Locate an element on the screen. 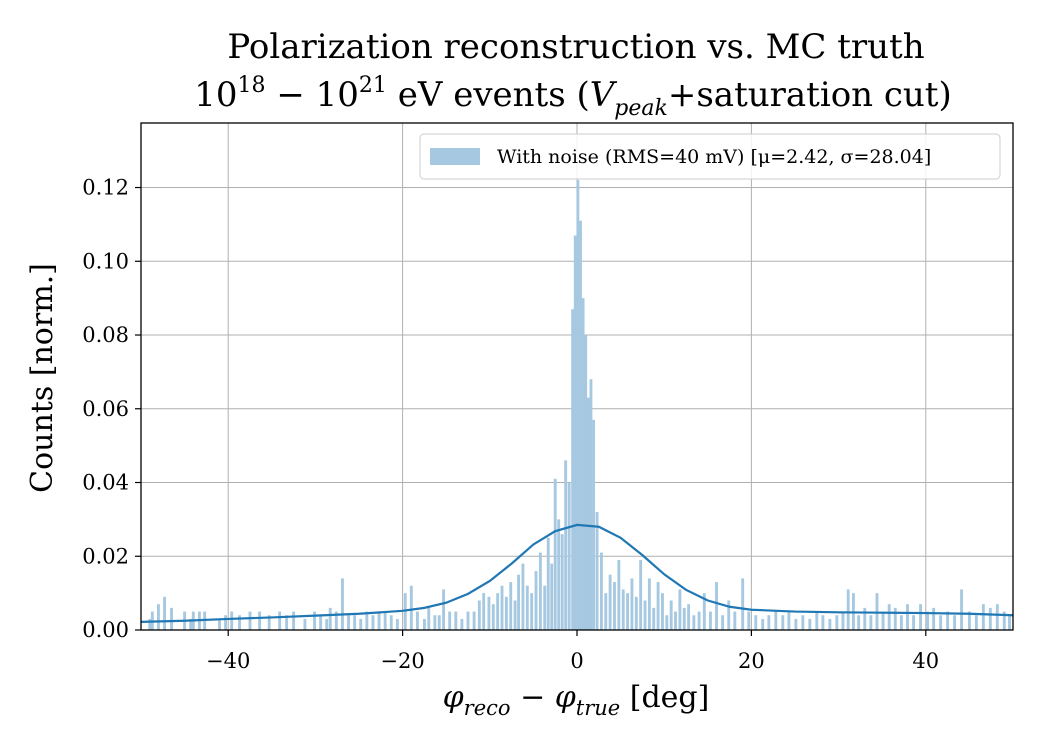  x-tick-label: −20 is located at coordinates (402, 661).